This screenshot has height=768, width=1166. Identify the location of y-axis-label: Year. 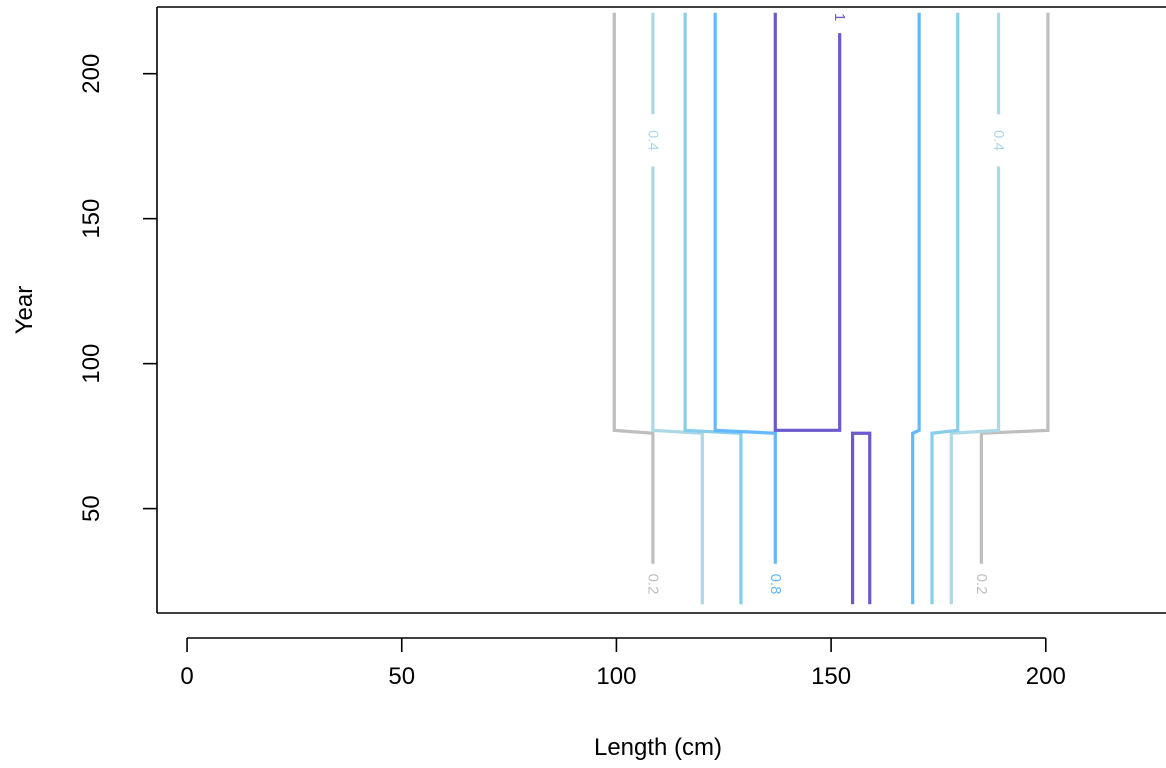
(24, 310).